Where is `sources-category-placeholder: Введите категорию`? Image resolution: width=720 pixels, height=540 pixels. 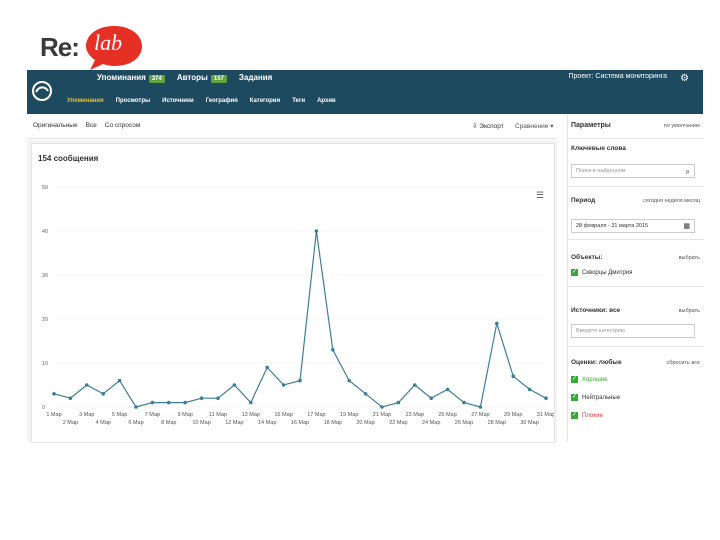
sources-category-placeholder: Введите категорию is located at coordinates (600, 331).